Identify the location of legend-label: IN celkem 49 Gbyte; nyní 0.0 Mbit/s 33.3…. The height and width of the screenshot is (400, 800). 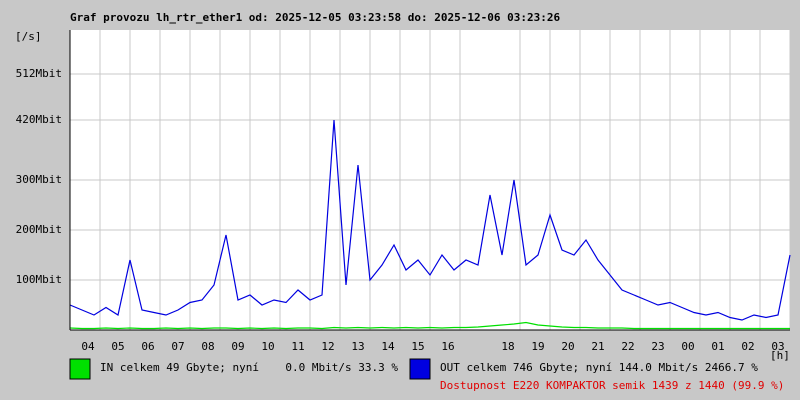
(249, 367).